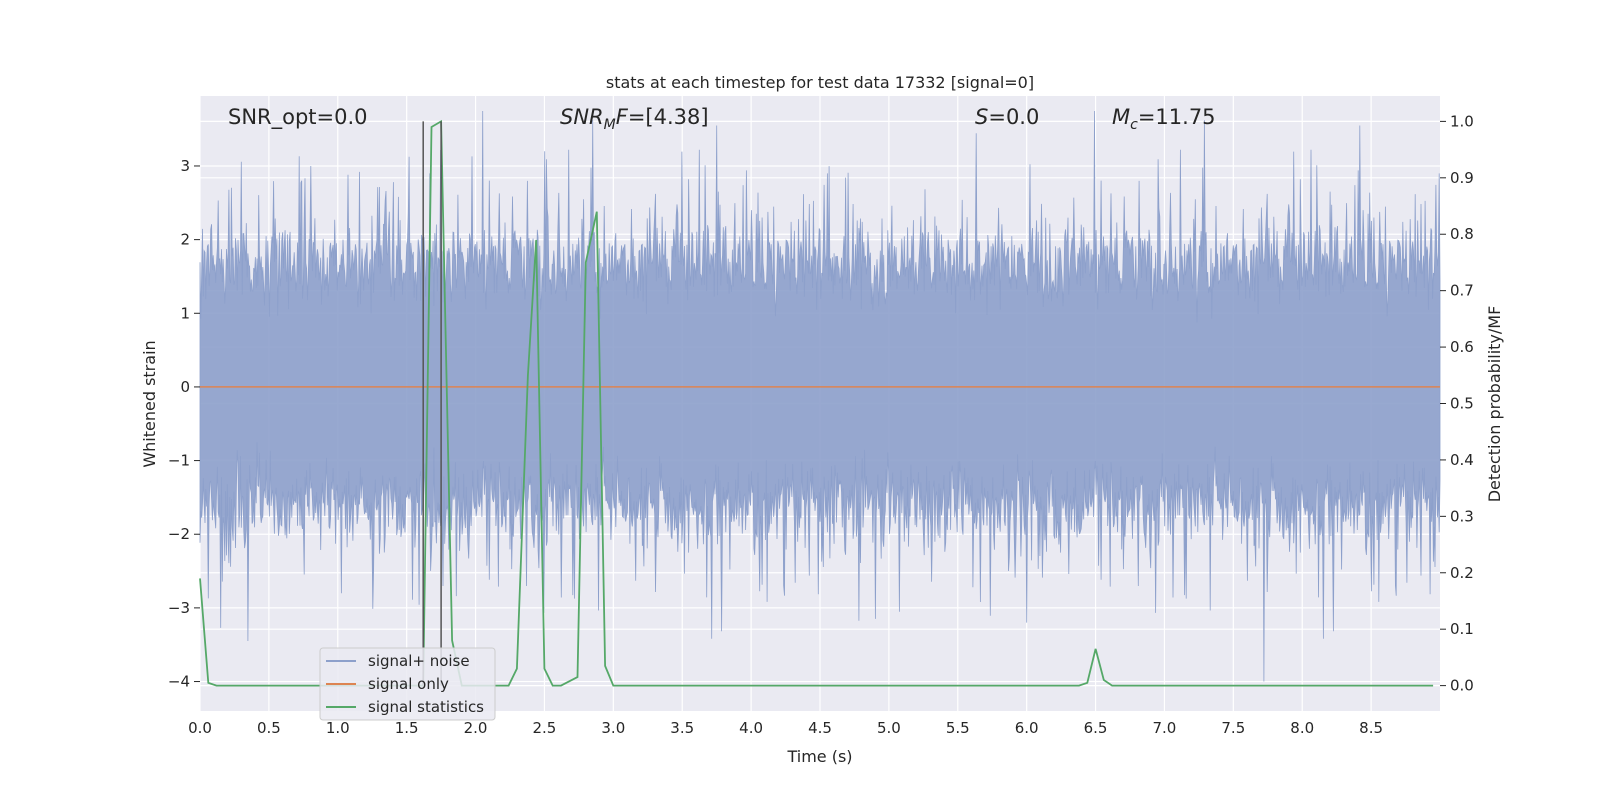  I want to click on y2-tick-label: 0.8, so click(1462, 234).